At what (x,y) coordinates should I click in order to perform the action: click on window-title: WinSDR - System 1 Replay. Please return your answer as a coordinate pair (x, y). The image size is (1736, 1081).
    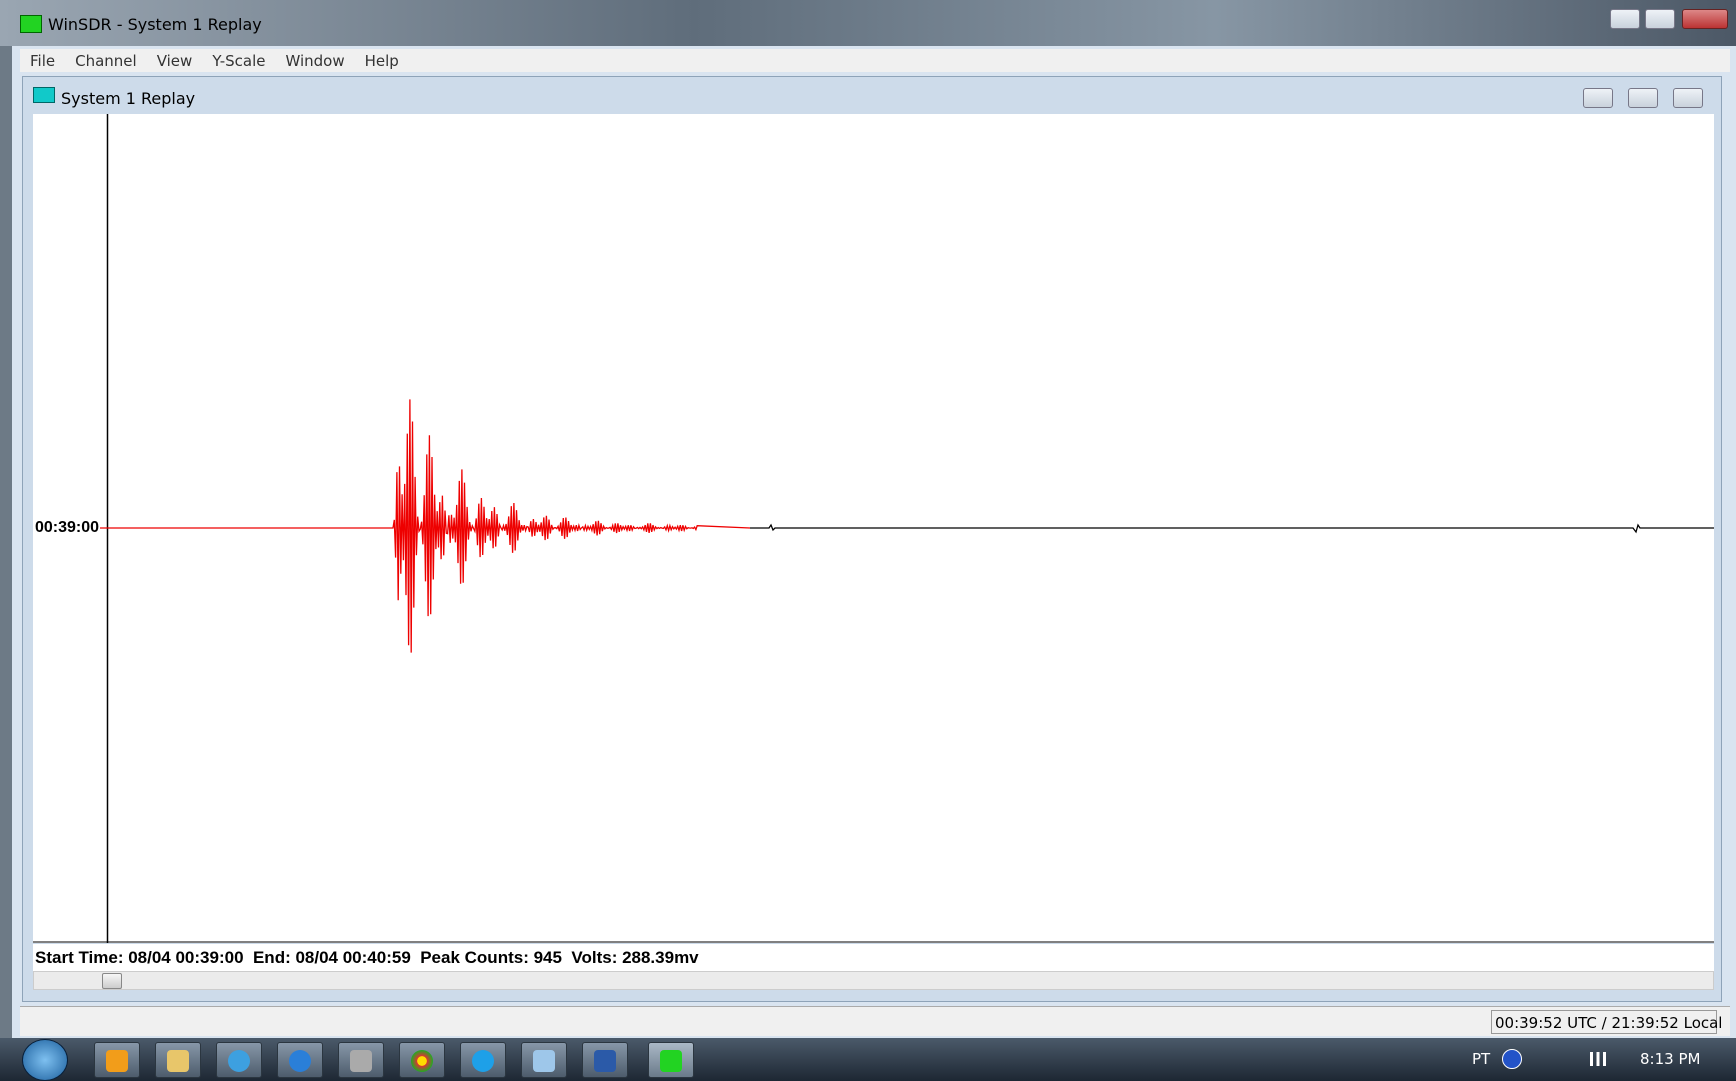
    Looking at the image, I should click on (155, 24).